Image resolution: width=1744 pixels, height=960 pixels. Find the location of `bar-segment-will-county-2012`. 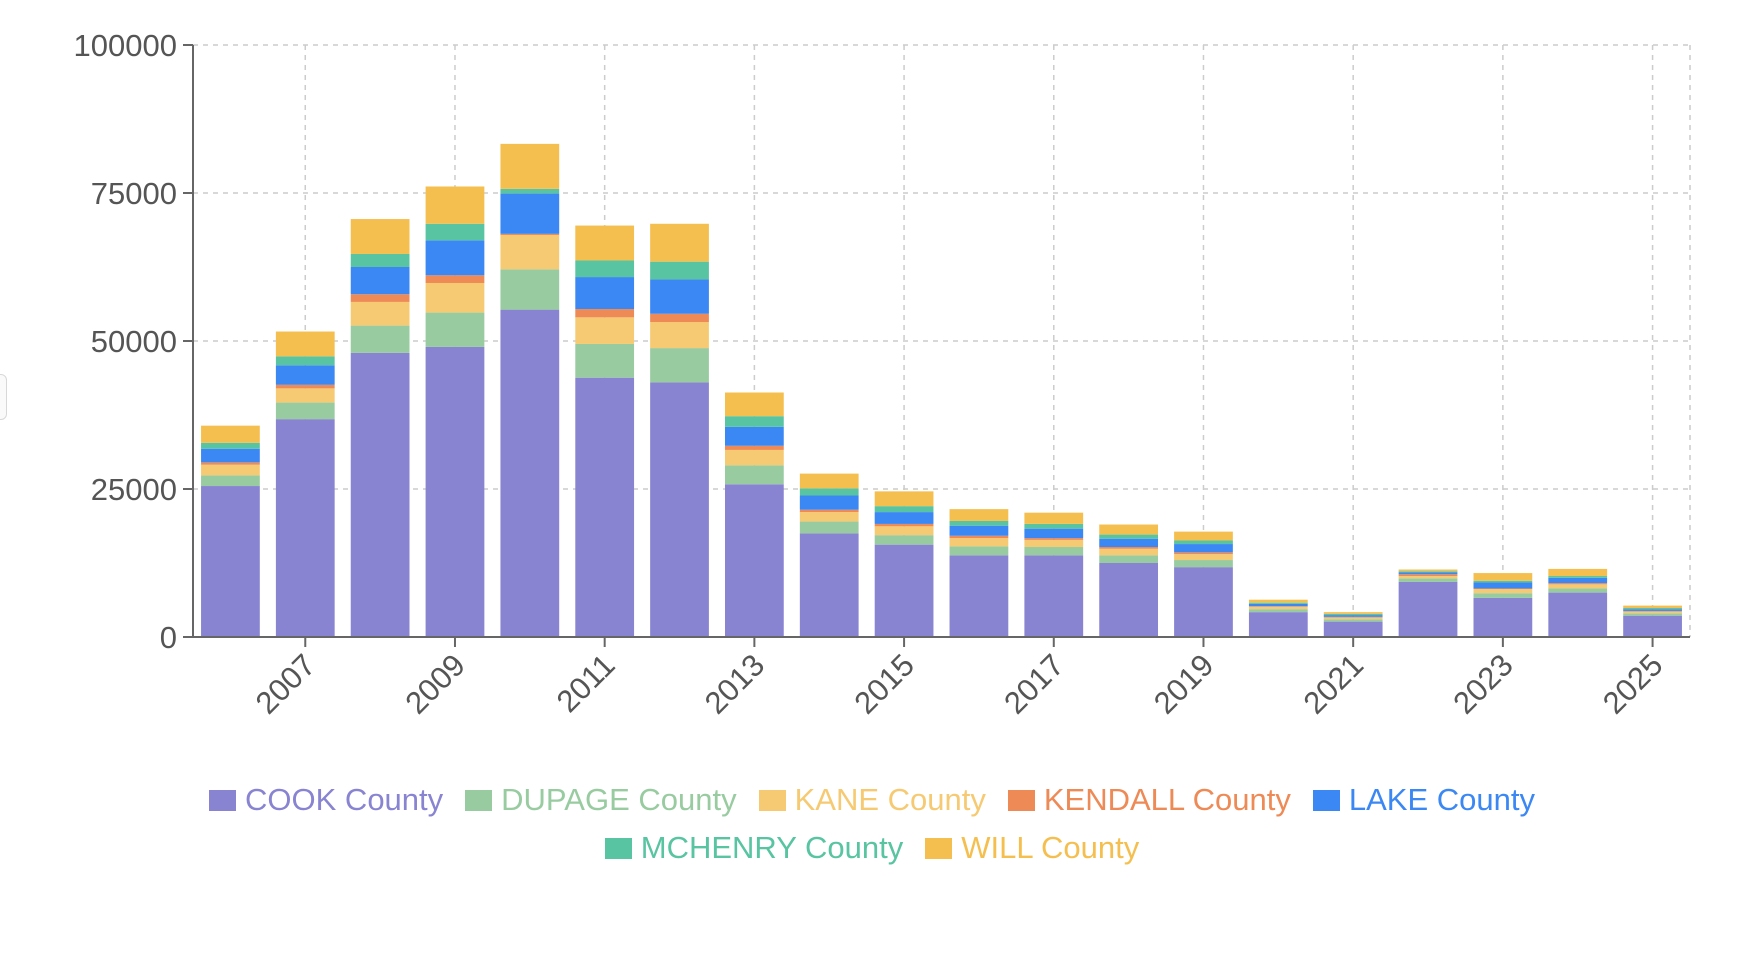

bar-segment-will-county-2012 is located at coordinates (679, 242).